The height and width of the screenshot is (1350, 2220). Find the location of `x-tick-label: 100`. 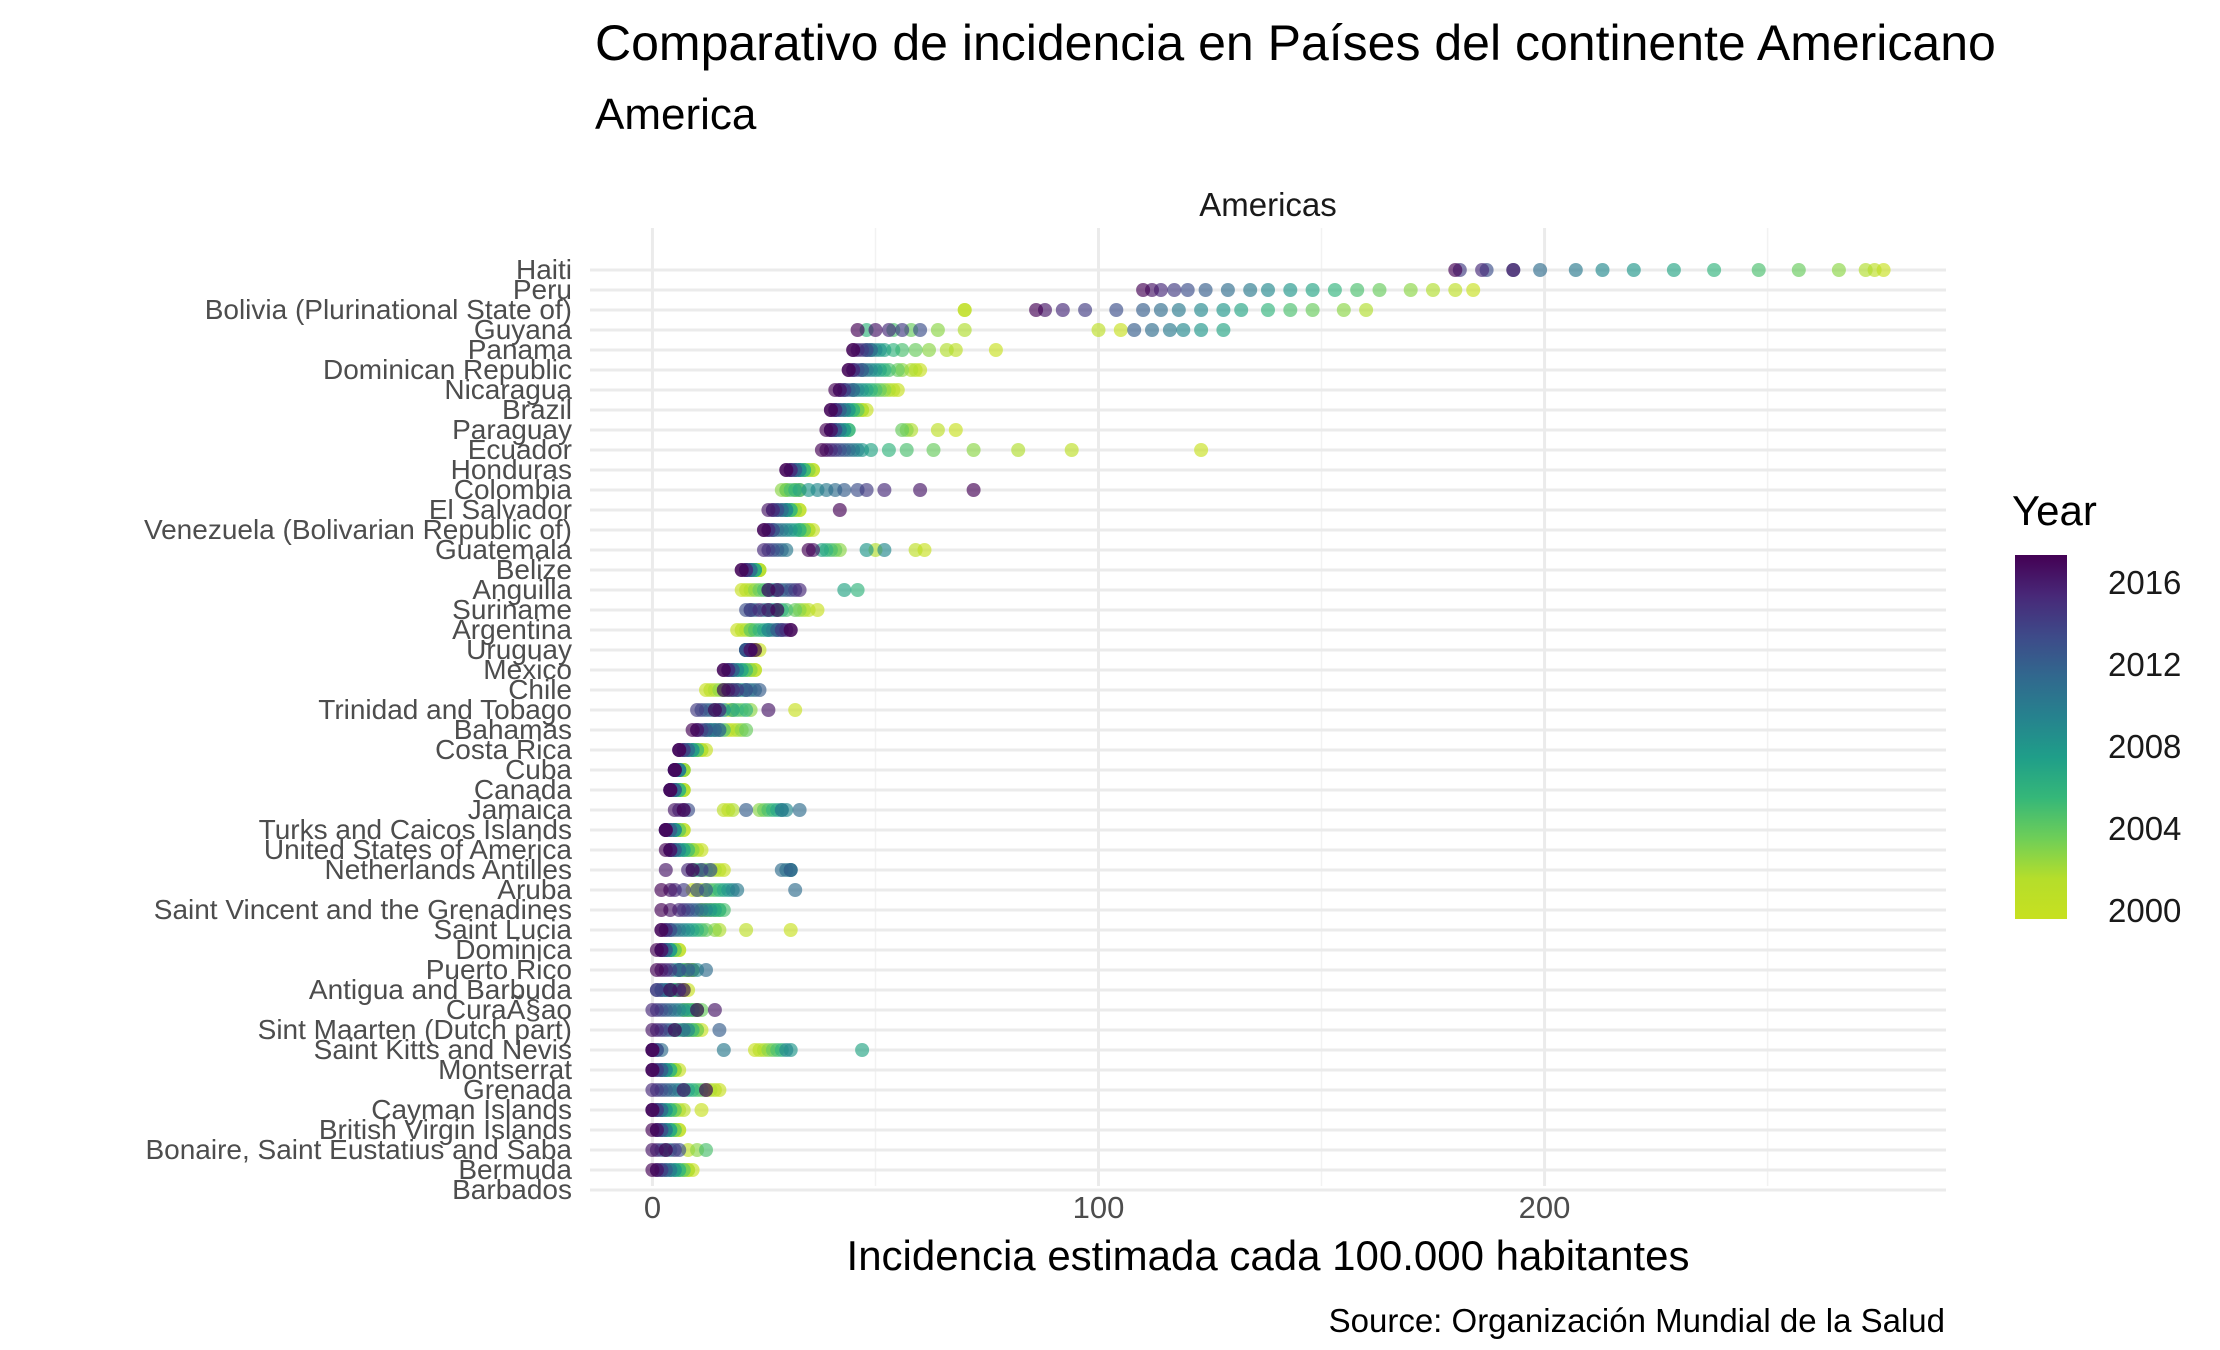

x-tick-label: 100 is located at coordinates (1098, 1207).